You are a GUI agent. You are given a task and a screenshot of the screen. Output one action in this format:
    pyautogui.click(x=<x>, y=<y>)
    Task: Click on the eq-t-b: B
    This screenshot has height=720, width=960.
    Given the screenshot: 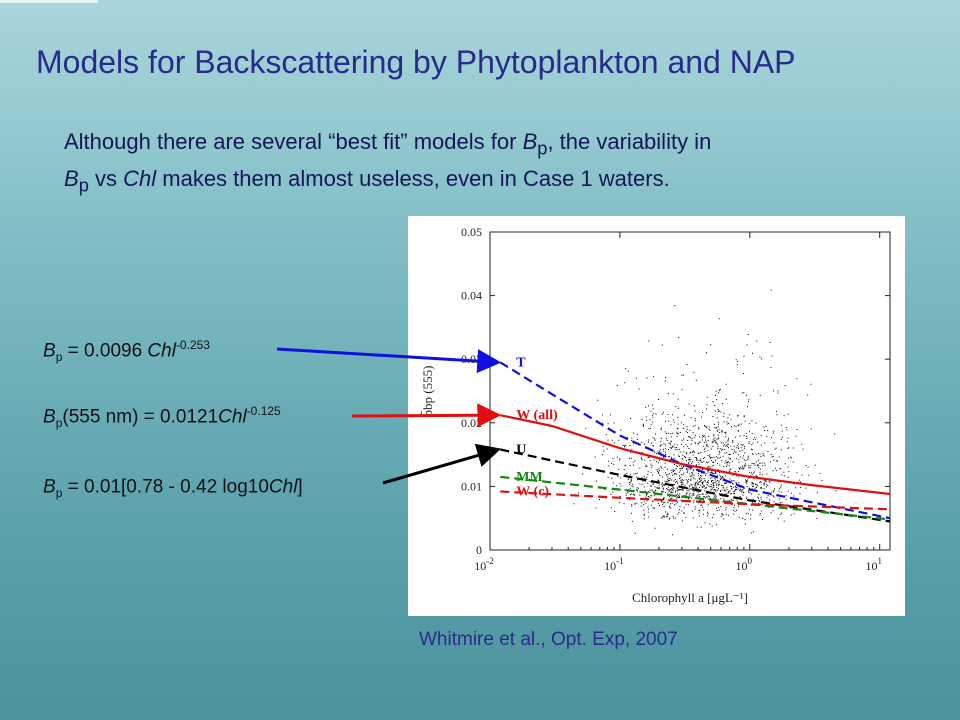 What is the action you would take?
    pyautogui.click(x=49, y=351)
    